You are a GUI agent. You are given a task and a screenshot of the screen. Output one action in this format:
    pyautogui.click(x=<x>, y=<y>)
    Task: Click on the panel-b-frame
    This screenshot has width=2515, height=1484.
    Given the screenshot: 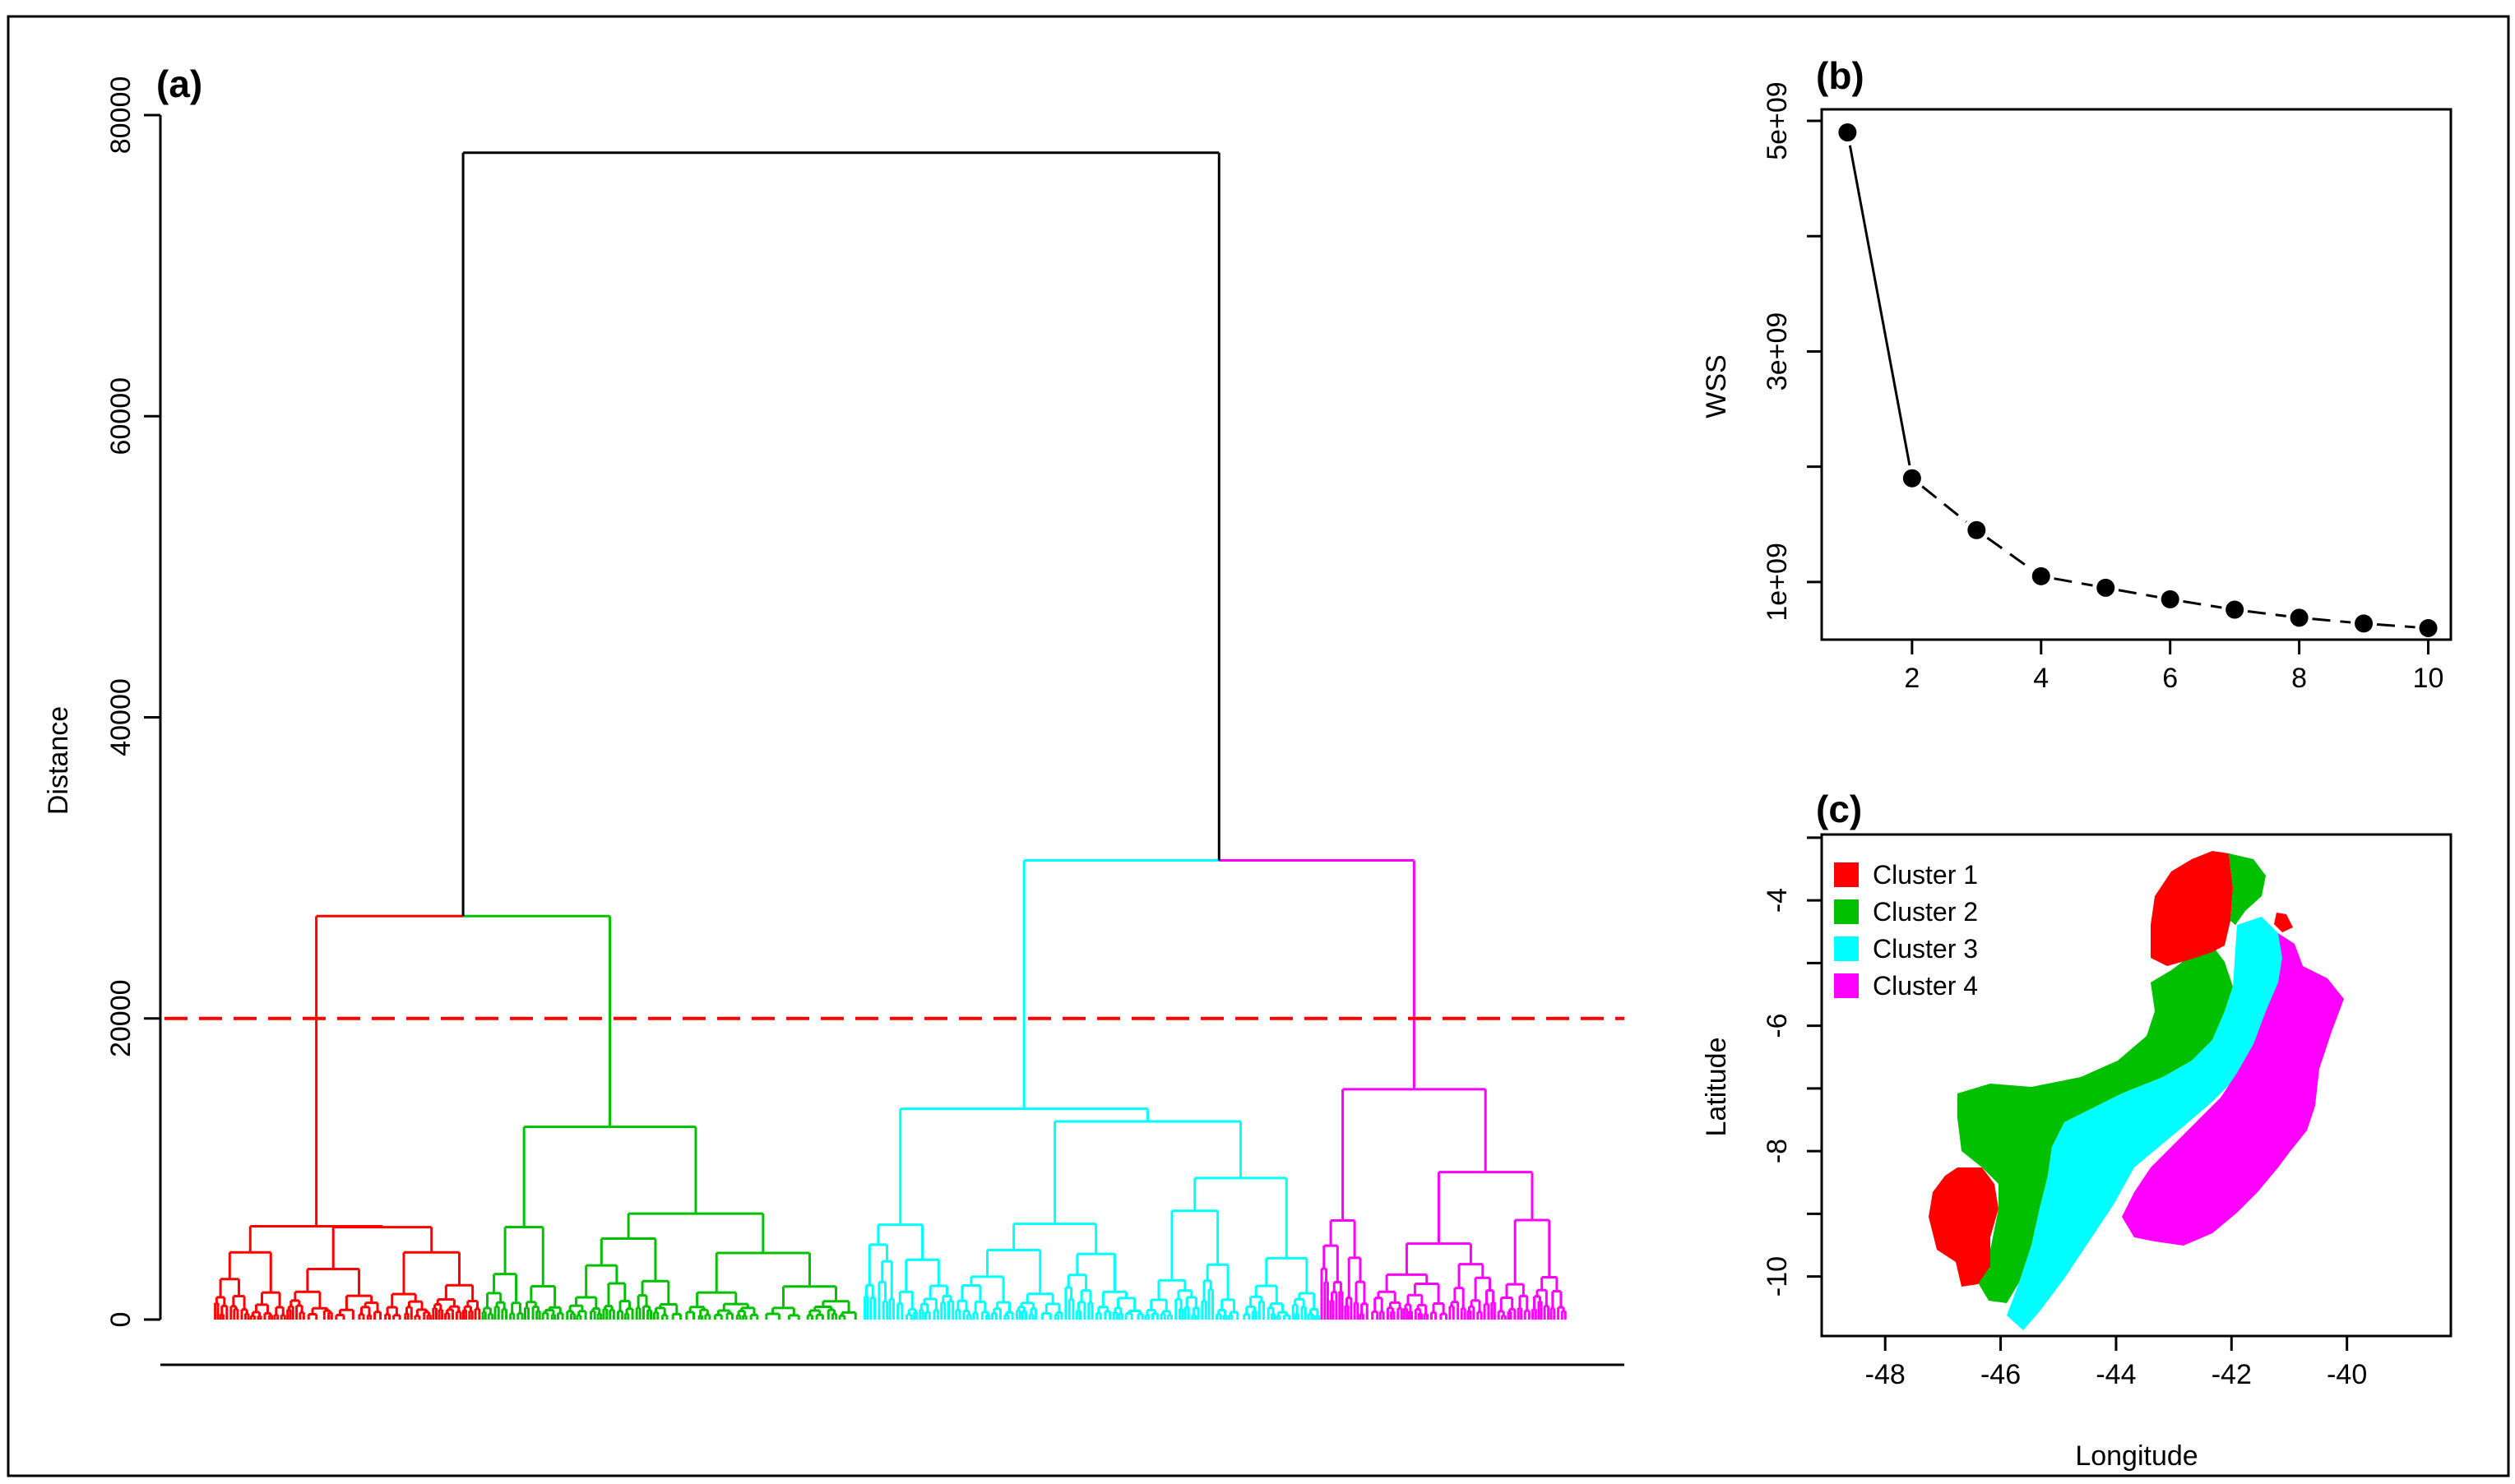 What is the action you would take?
    pyautogui.click(x=2136, y=374)
    